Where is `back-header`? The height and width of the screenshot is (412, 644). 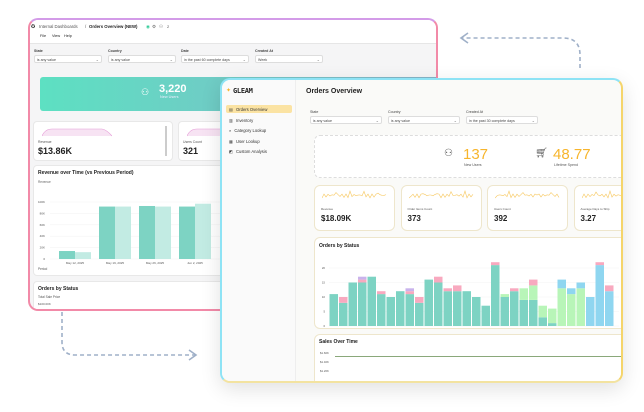 back-header is located at coordinates (233, 32).